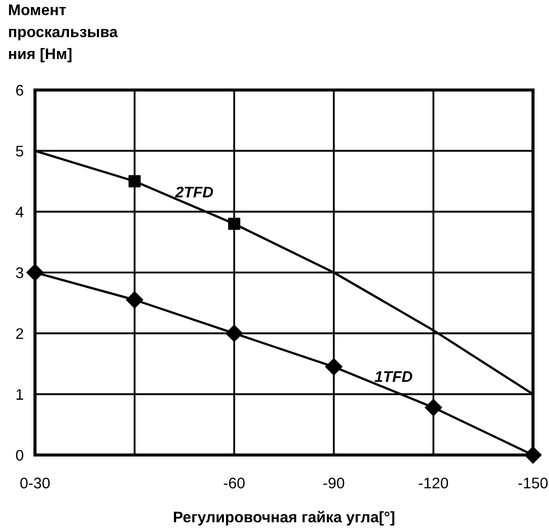  What do you see at coordinates (393, 376) in the screenshot?
I see `series-label: 1TFD` at bounding box center [393, 376].